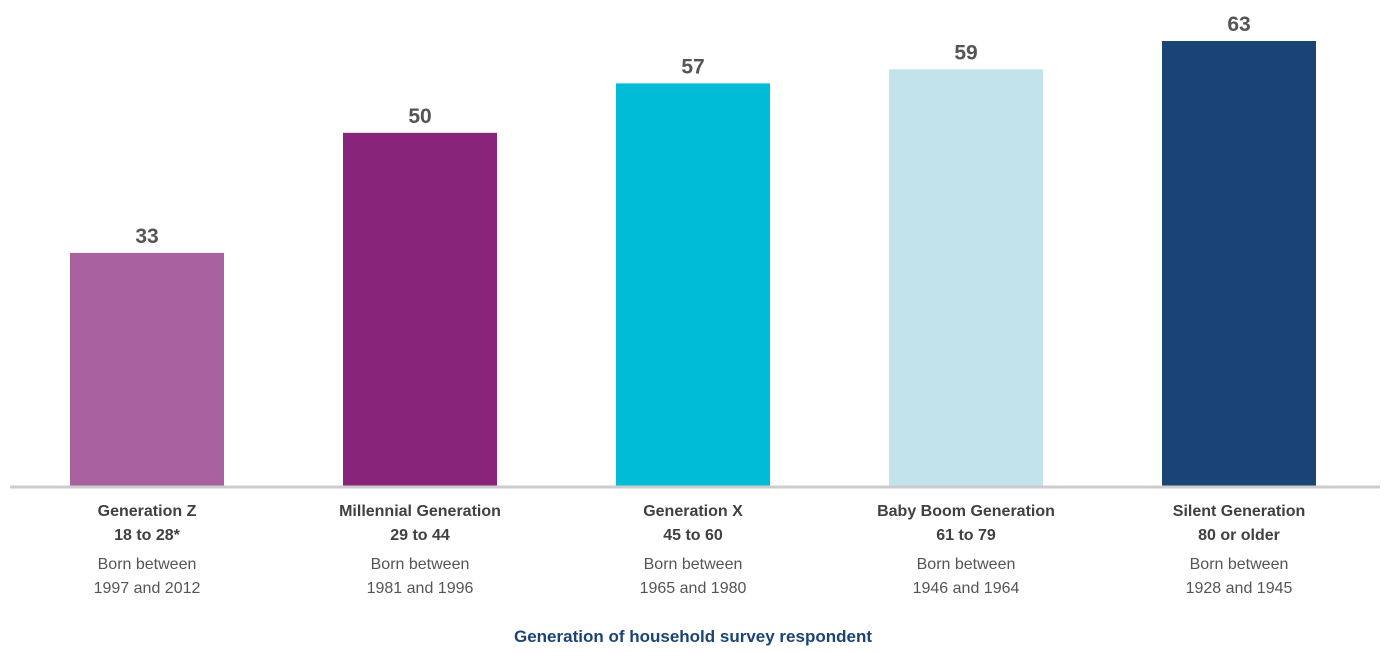 Image resolution: width=1386 pixels, height=652 pixels. I want to click on bar-value-label: 57, so click(692, 66).